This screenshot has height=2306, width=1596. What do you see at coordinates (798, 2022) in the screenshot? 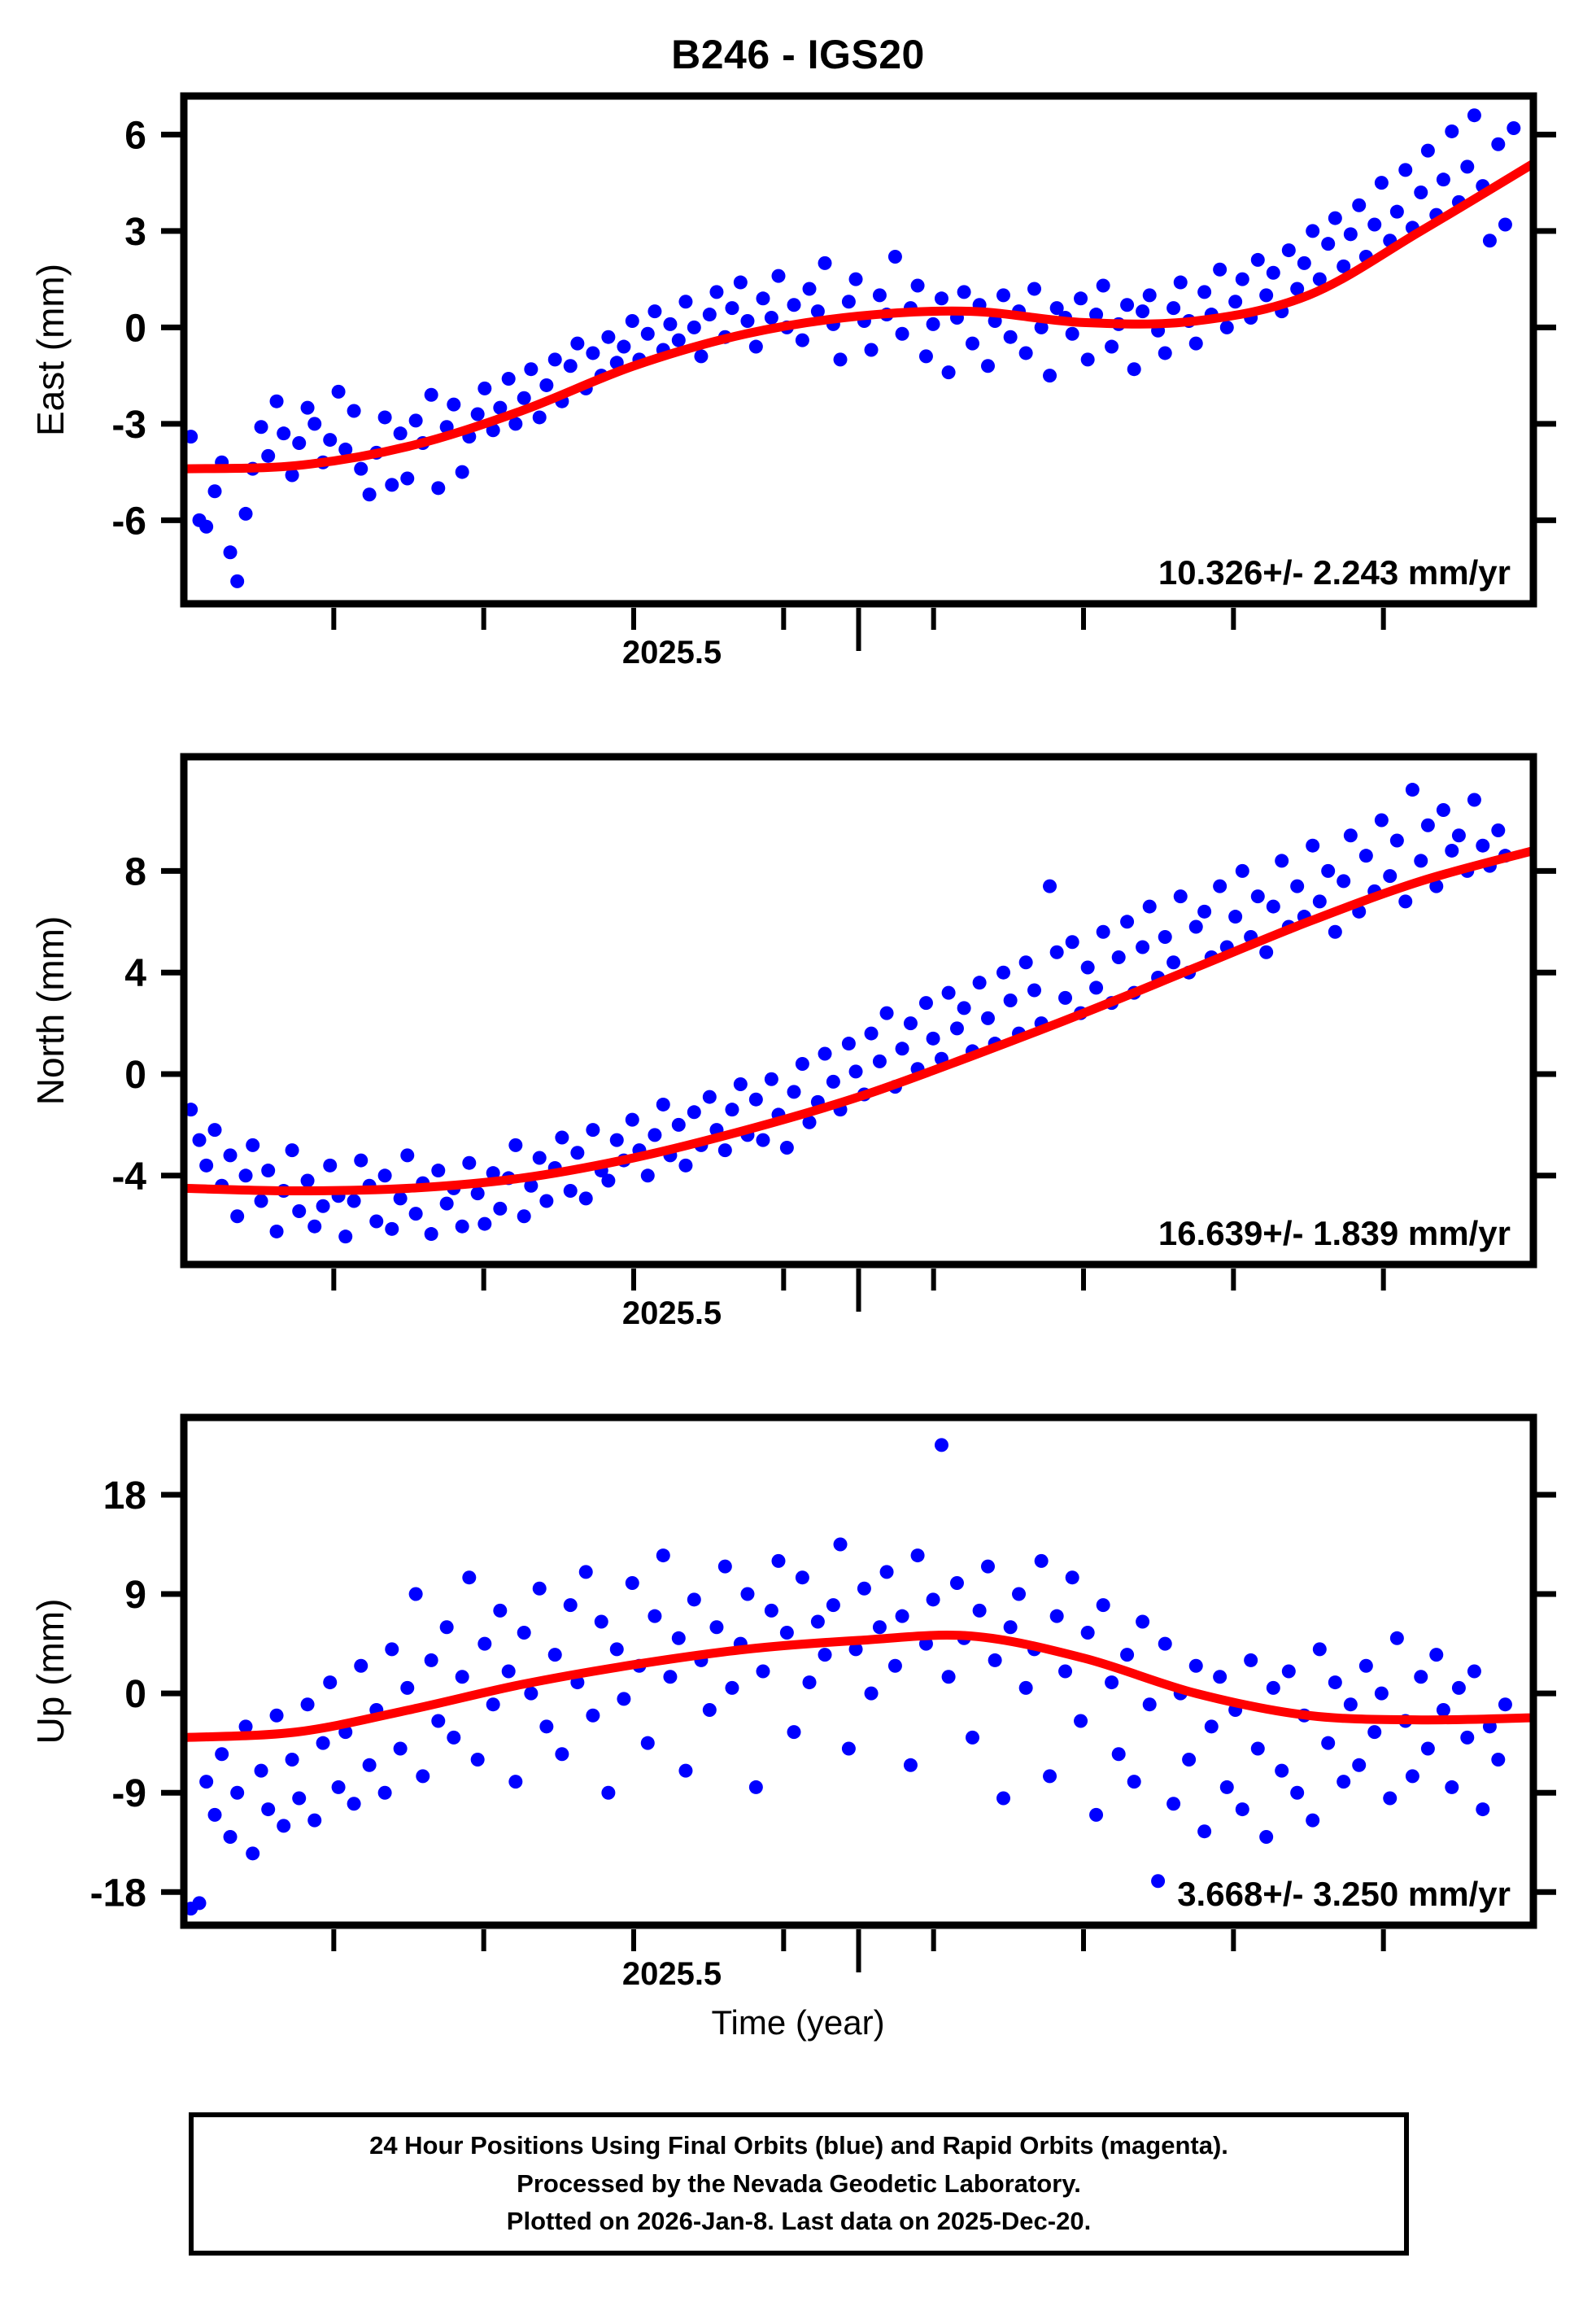
I see `xaxis-title: Time (year)` at bounding box center [798, 2022].